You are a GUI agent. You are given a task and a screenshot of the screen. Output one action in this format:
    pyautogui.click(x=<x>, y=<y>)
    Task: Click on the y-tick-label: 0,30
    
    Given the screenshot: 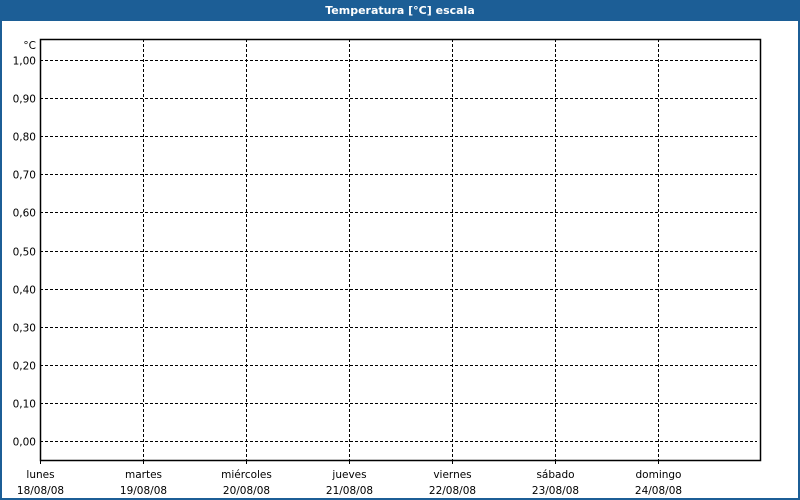 What is the action you would take?
    pyautogui.click(x=24, y=329)
    